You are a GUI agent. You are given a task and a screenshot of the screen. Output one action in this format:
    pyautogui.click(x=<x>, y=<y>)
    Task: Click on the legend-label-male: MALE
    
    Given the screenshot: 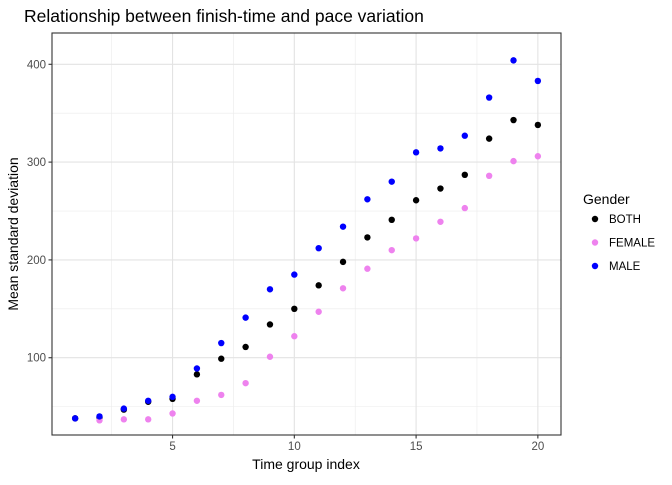 What is the action you would take?
    pyautogui.click(x=625, y=267)
    